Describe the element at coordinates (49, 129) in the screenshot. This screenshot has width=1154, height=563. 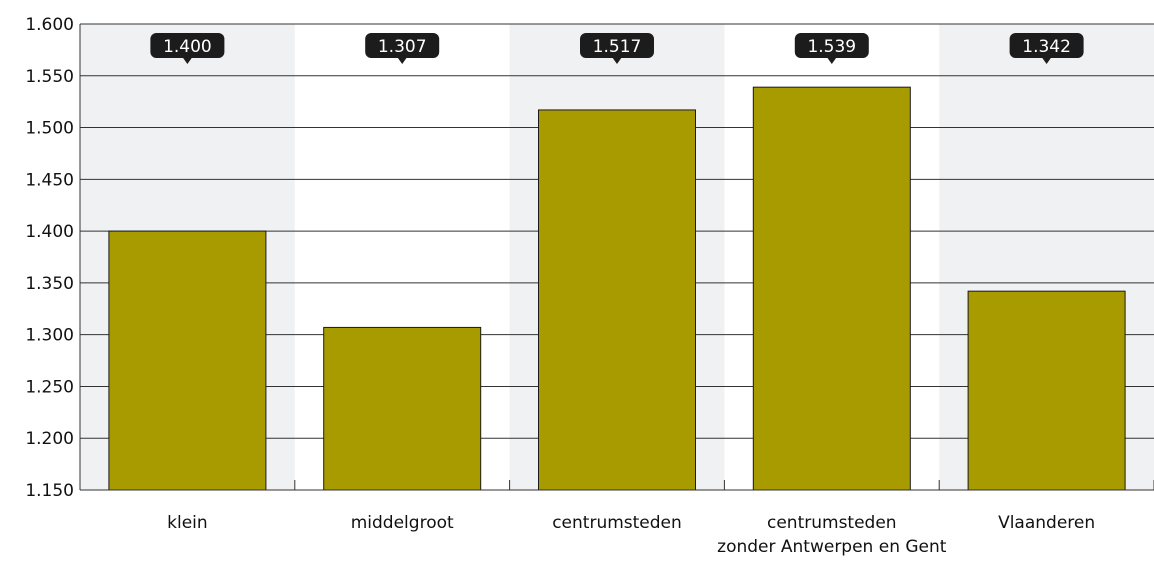
I see `y-tick-label: 1.500` at that location.